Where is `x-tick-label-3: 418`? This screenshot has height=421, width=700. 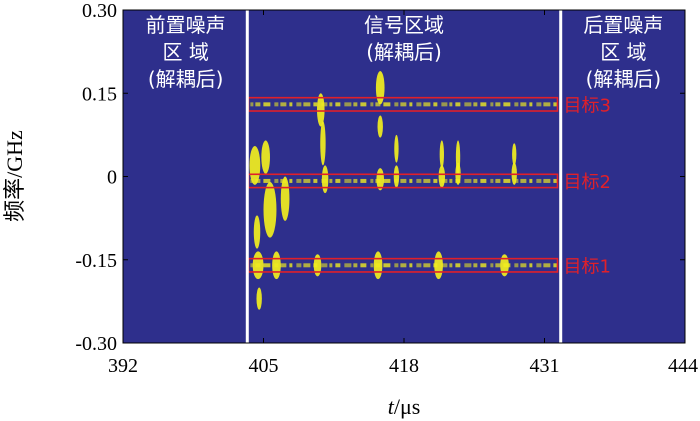
x-tick-label-3: 418 is located at coordinates (404, 366).